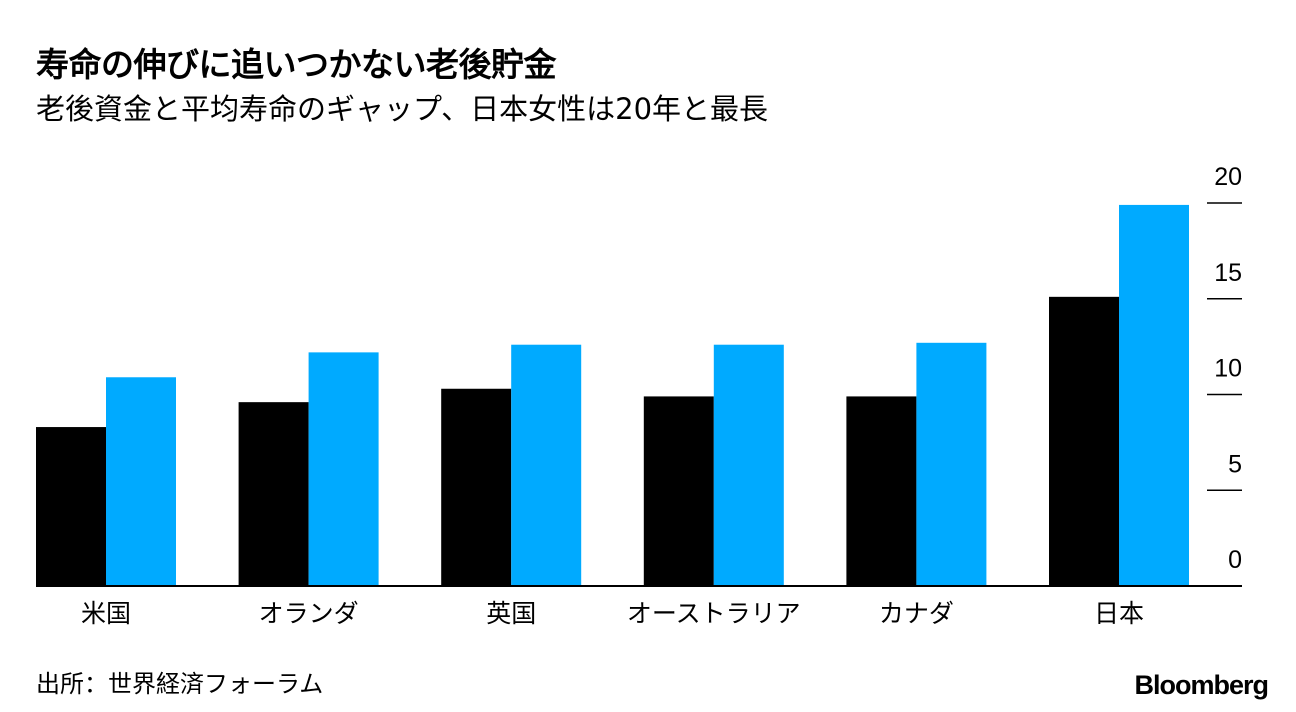  I want to click on y-tick-label: 10, so click(1228, 369).